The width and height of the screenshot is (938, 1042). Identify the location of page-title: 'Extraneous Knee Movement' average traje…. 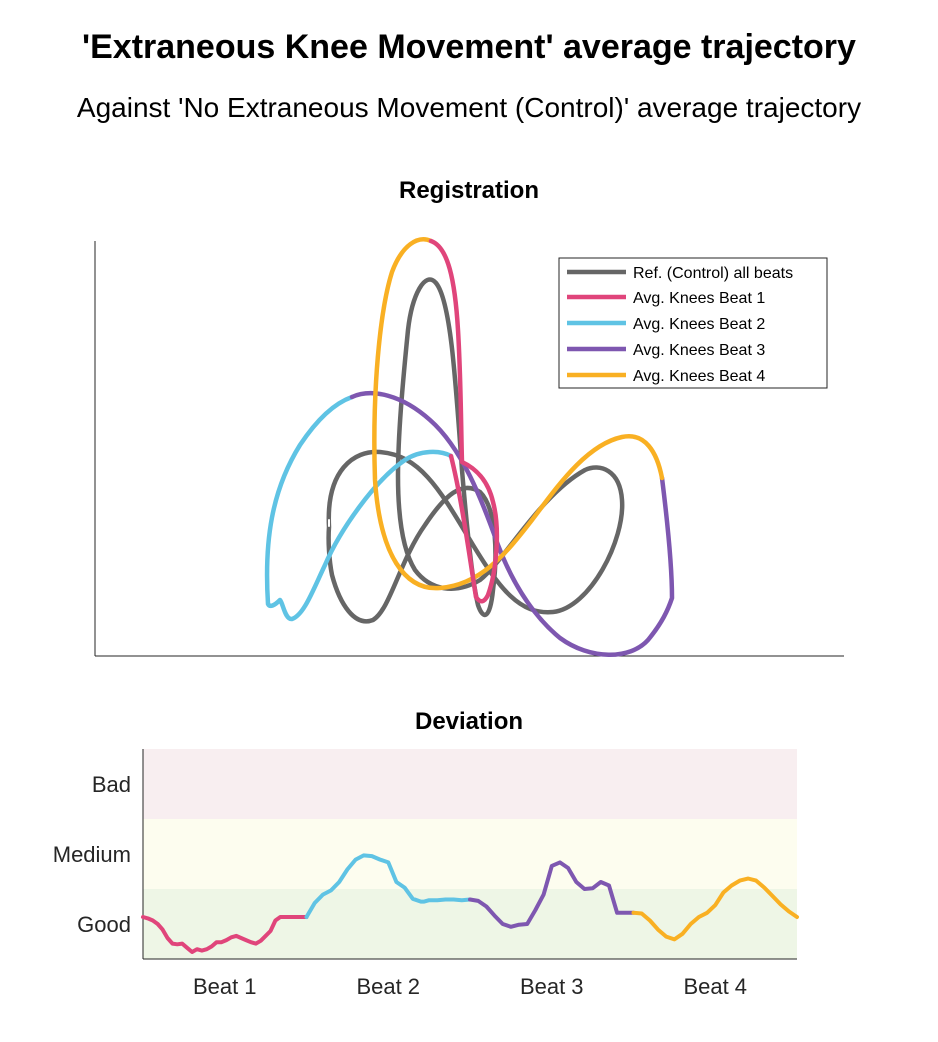
(469, 47).